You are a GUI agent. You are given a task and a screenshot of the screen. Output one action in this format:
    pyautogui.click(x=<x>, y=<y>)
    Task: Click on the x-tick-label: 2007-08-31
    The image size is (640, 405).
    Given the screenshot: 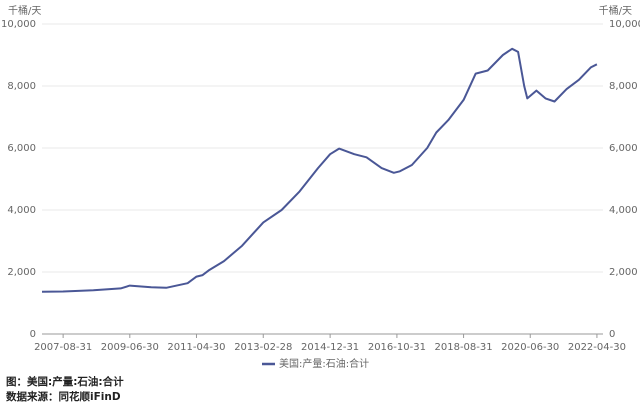 What is the action you would take?
    pyautogui.click(x=63, y=347)
    